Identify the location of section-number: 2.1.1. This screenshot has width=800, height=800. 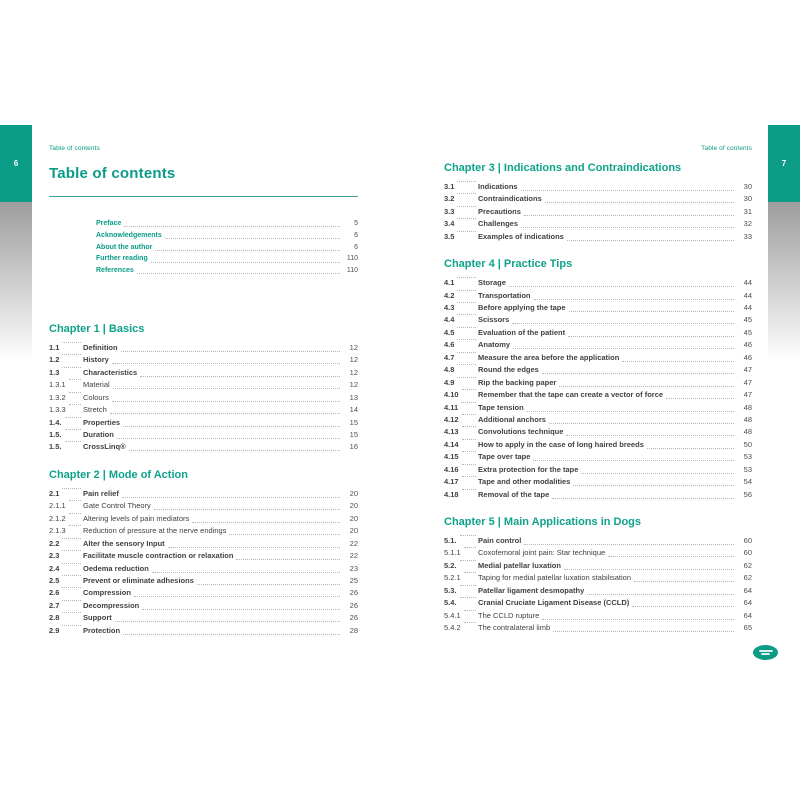
(66, 506).